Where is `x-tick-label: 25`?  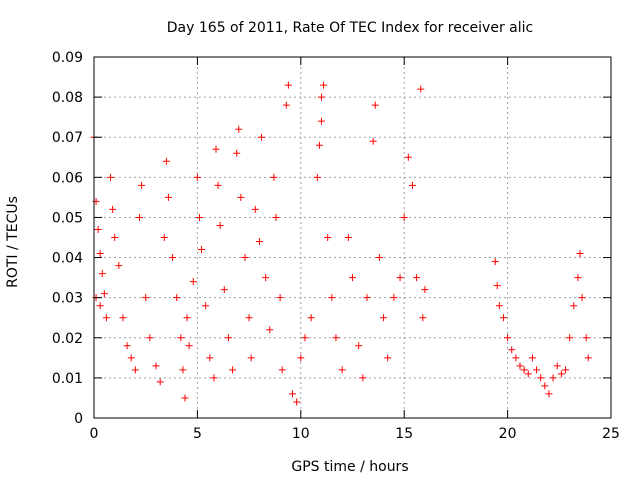 x-tick-label: 25 is located at coordinates (611, 434).